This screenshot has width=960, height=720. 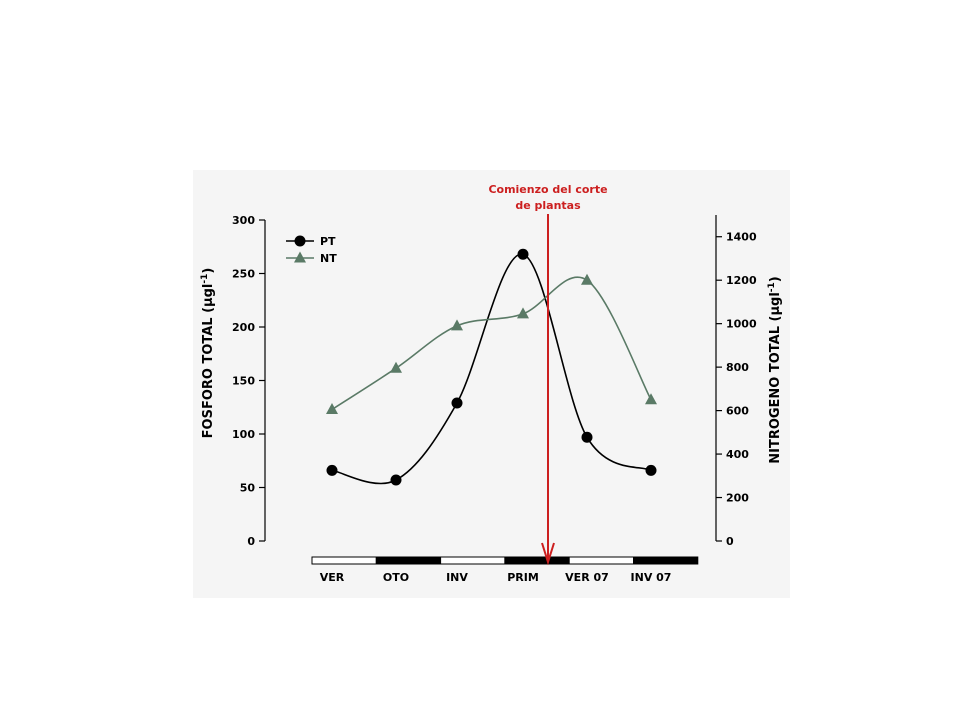 I want to click on legend-marker-PT, so click(x=300, y=241).